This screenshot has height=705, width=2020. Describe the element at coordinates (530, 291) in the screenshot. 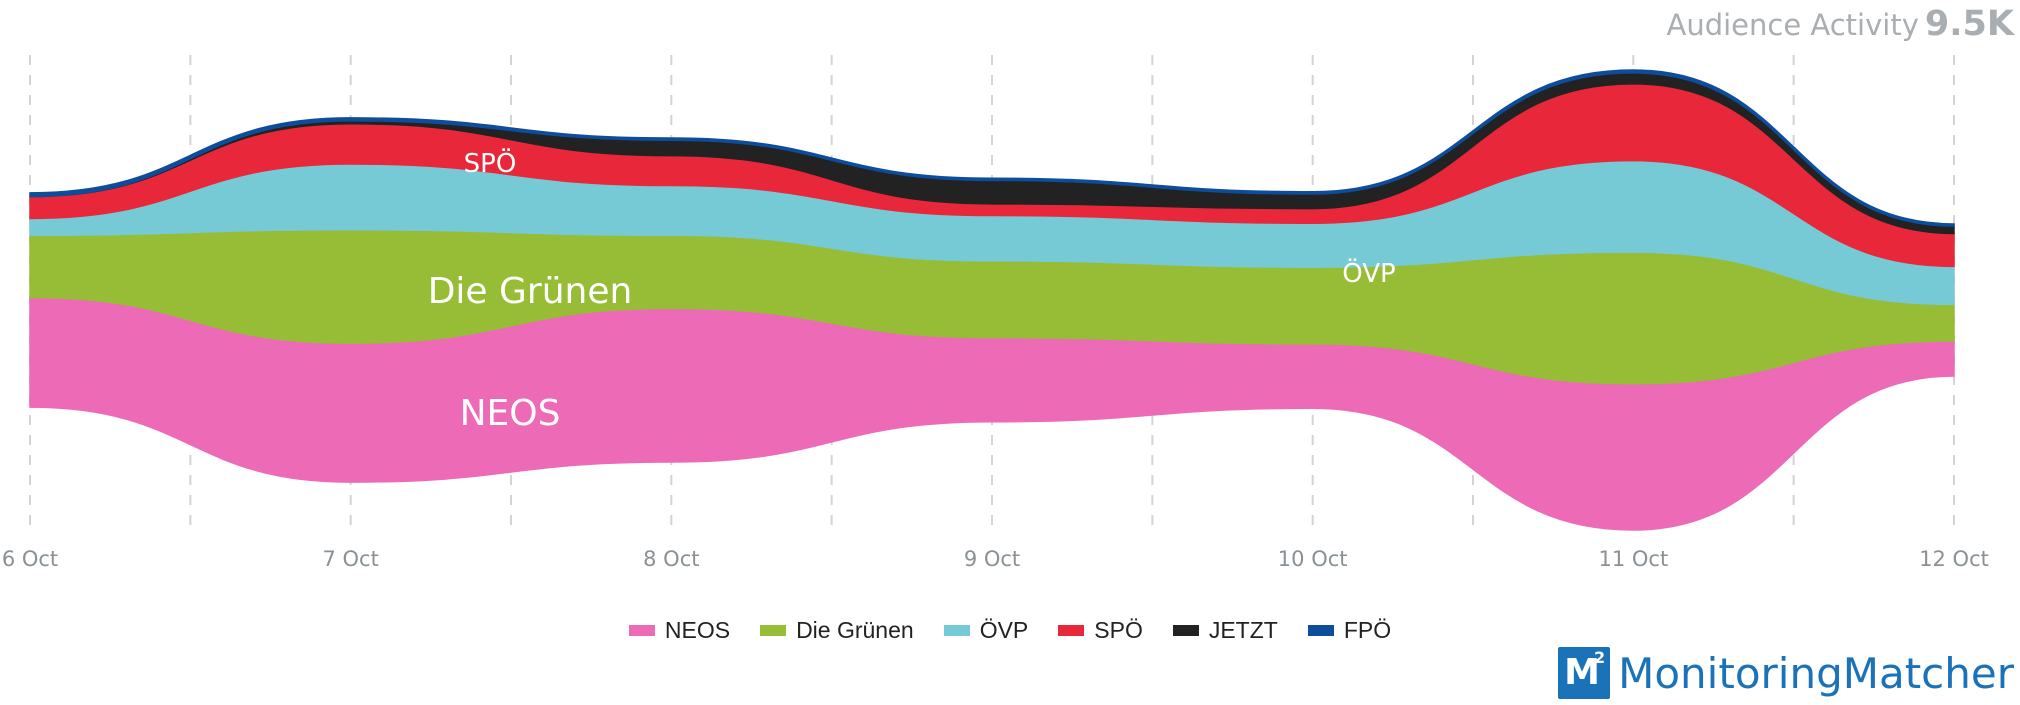

I see `stream-label-die-gruenen: Die Grünen` at that location.